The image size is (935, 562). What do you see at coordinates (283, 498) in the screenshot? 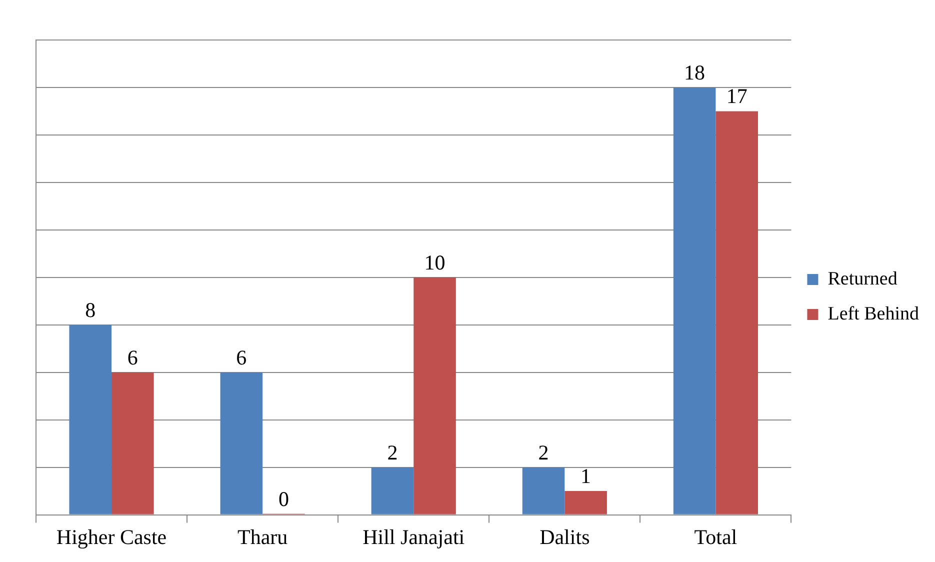
I see `data-label: 0` at bounding box center [283, 498].